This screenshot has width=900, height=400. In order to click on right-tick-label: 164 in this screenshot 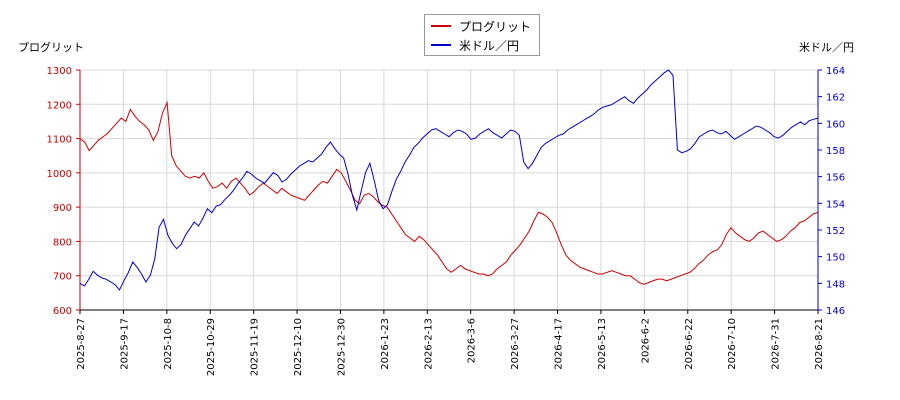, I will do `click(835, 71)`.